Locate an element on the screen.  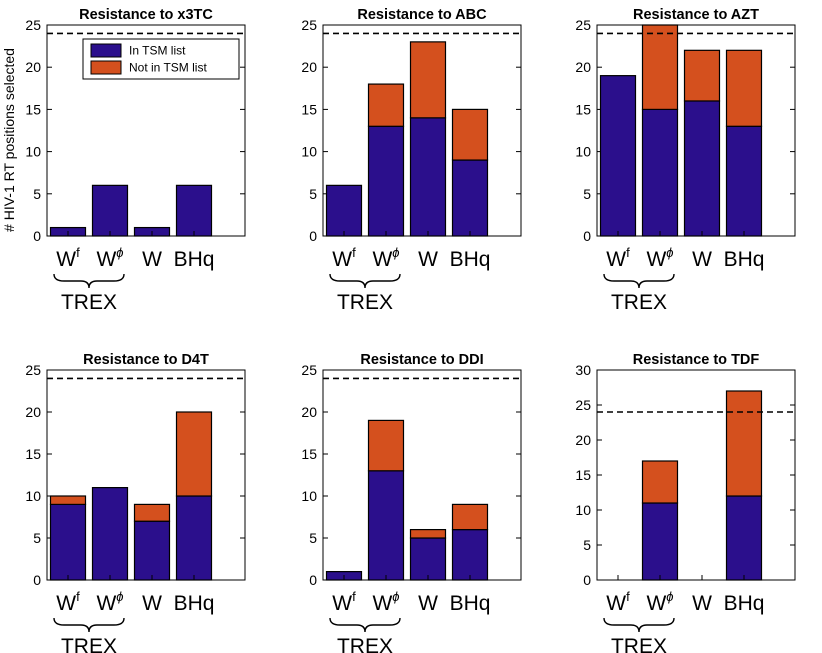
panel-title: Resistance to AZT is located at coordinates (696, 15).